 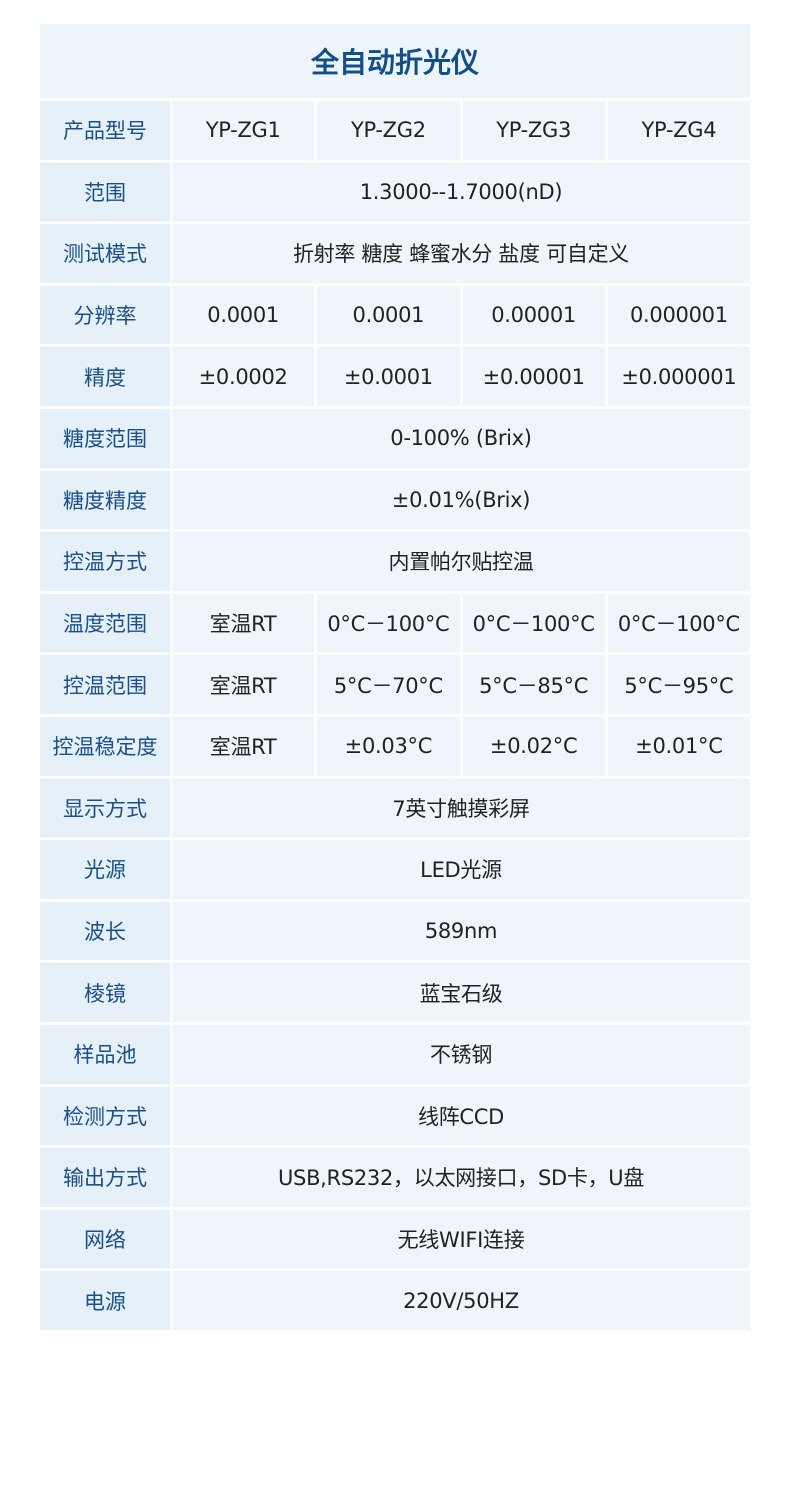 I want to click on table-row: 糖度精度 ±0.01%(Brix), so click(x=395, y=500).